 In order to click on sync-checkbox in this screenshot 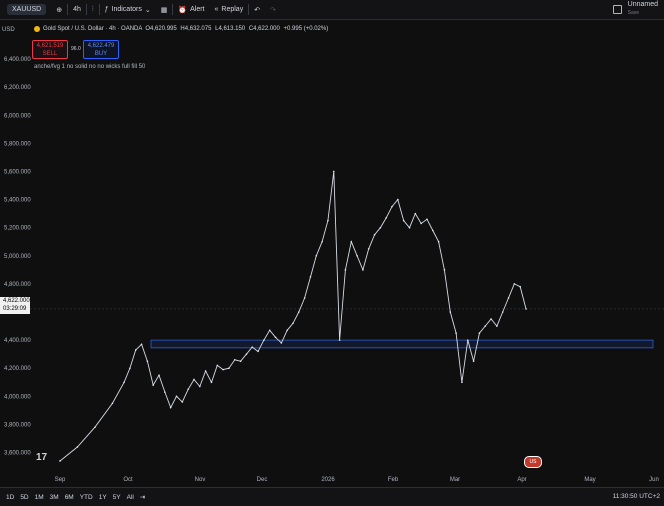, I will do `click(617, 9)`.